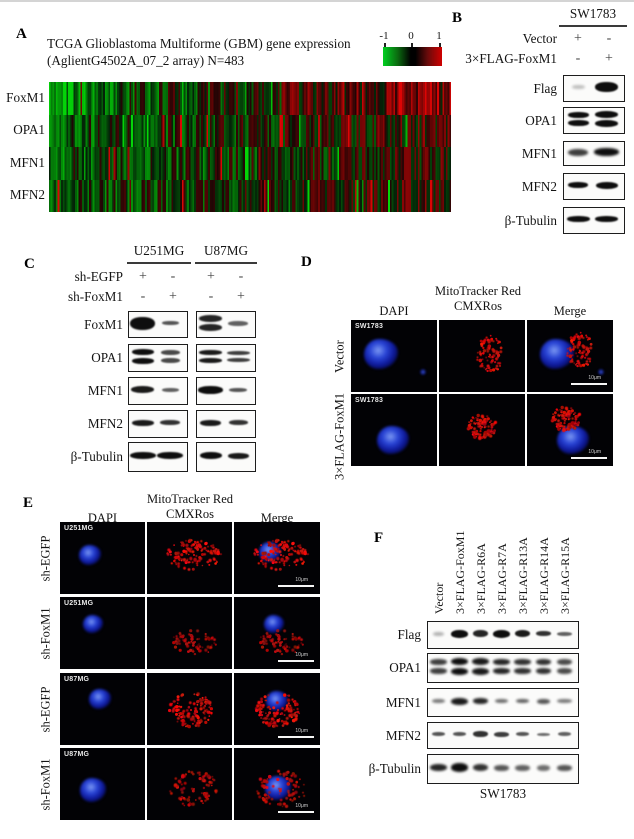 The height and width of the screenshot is (839, 634). I want to click on blot-f-mfn1, so click(503, 702).